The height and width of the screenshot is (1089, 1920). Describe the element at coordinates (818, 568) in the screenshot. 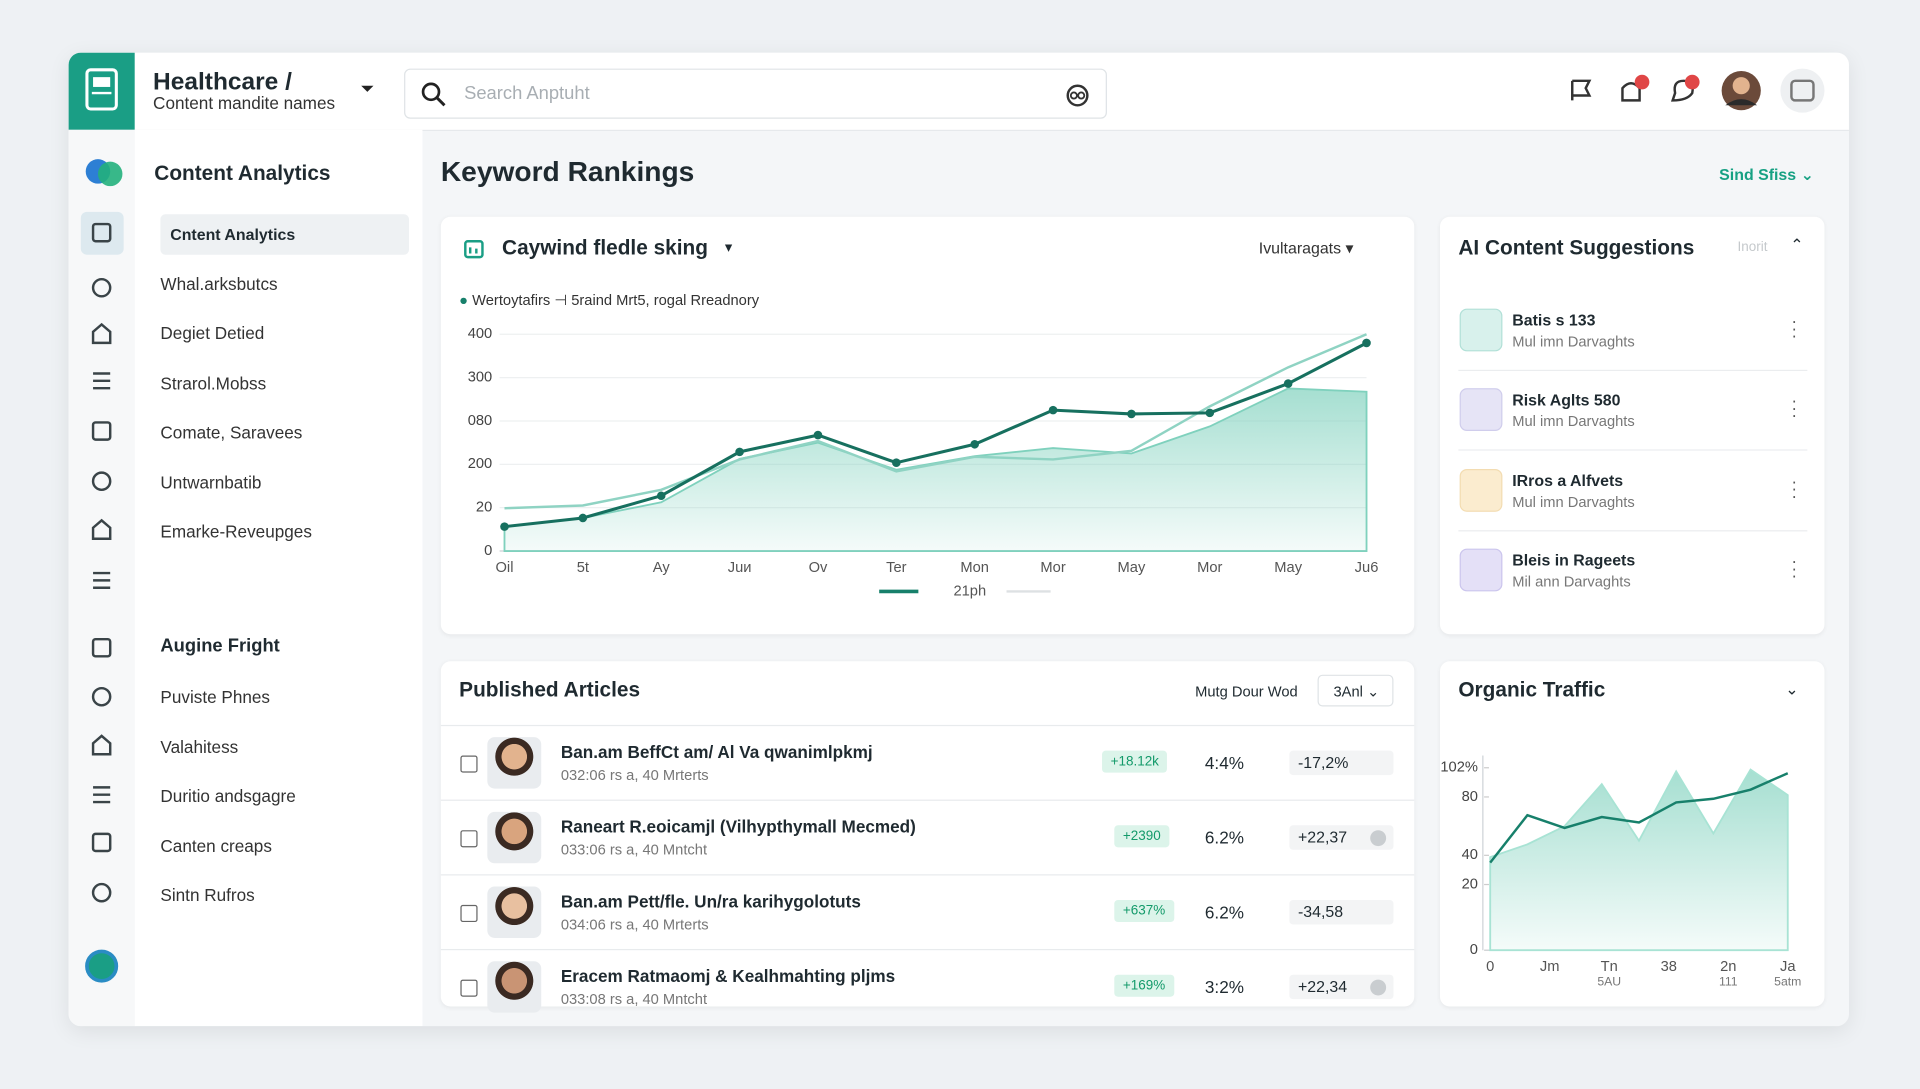

I see `x-tick-label: Ov` at that location.